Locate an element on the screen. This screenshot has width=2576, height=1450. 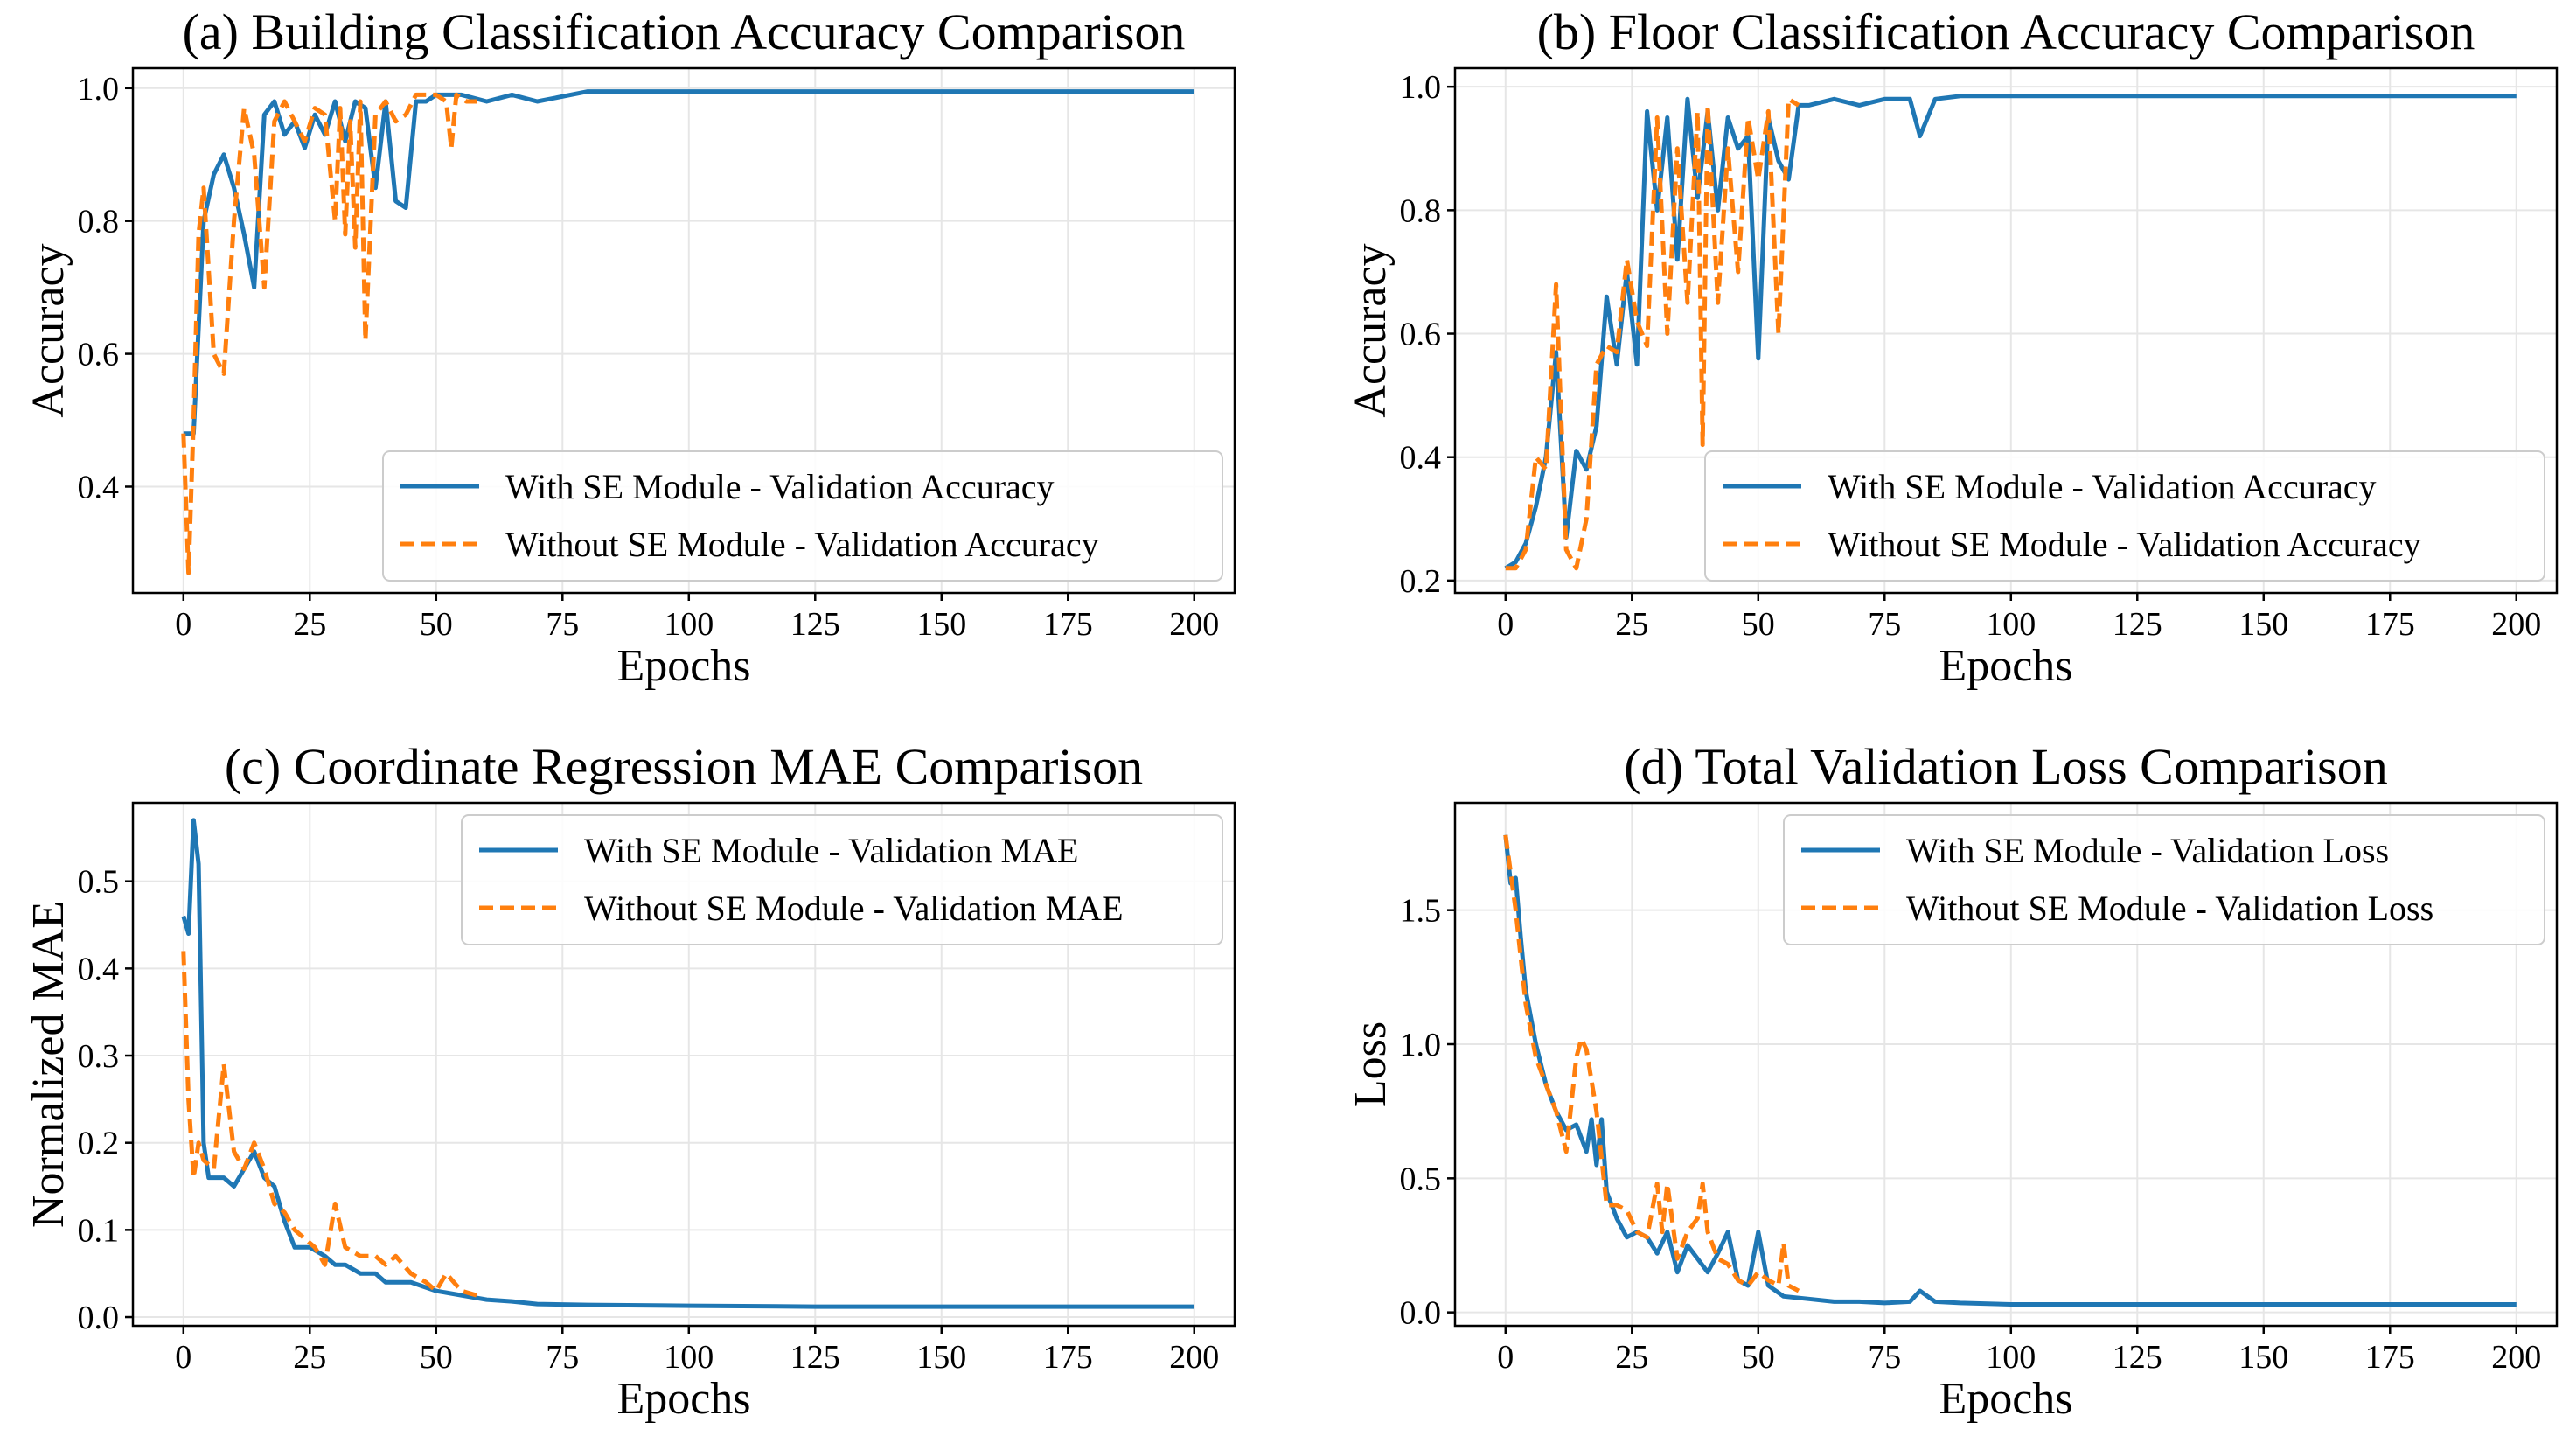
legend-label: Without SE Module - Validation MAE is located at coordinates (854, 908).